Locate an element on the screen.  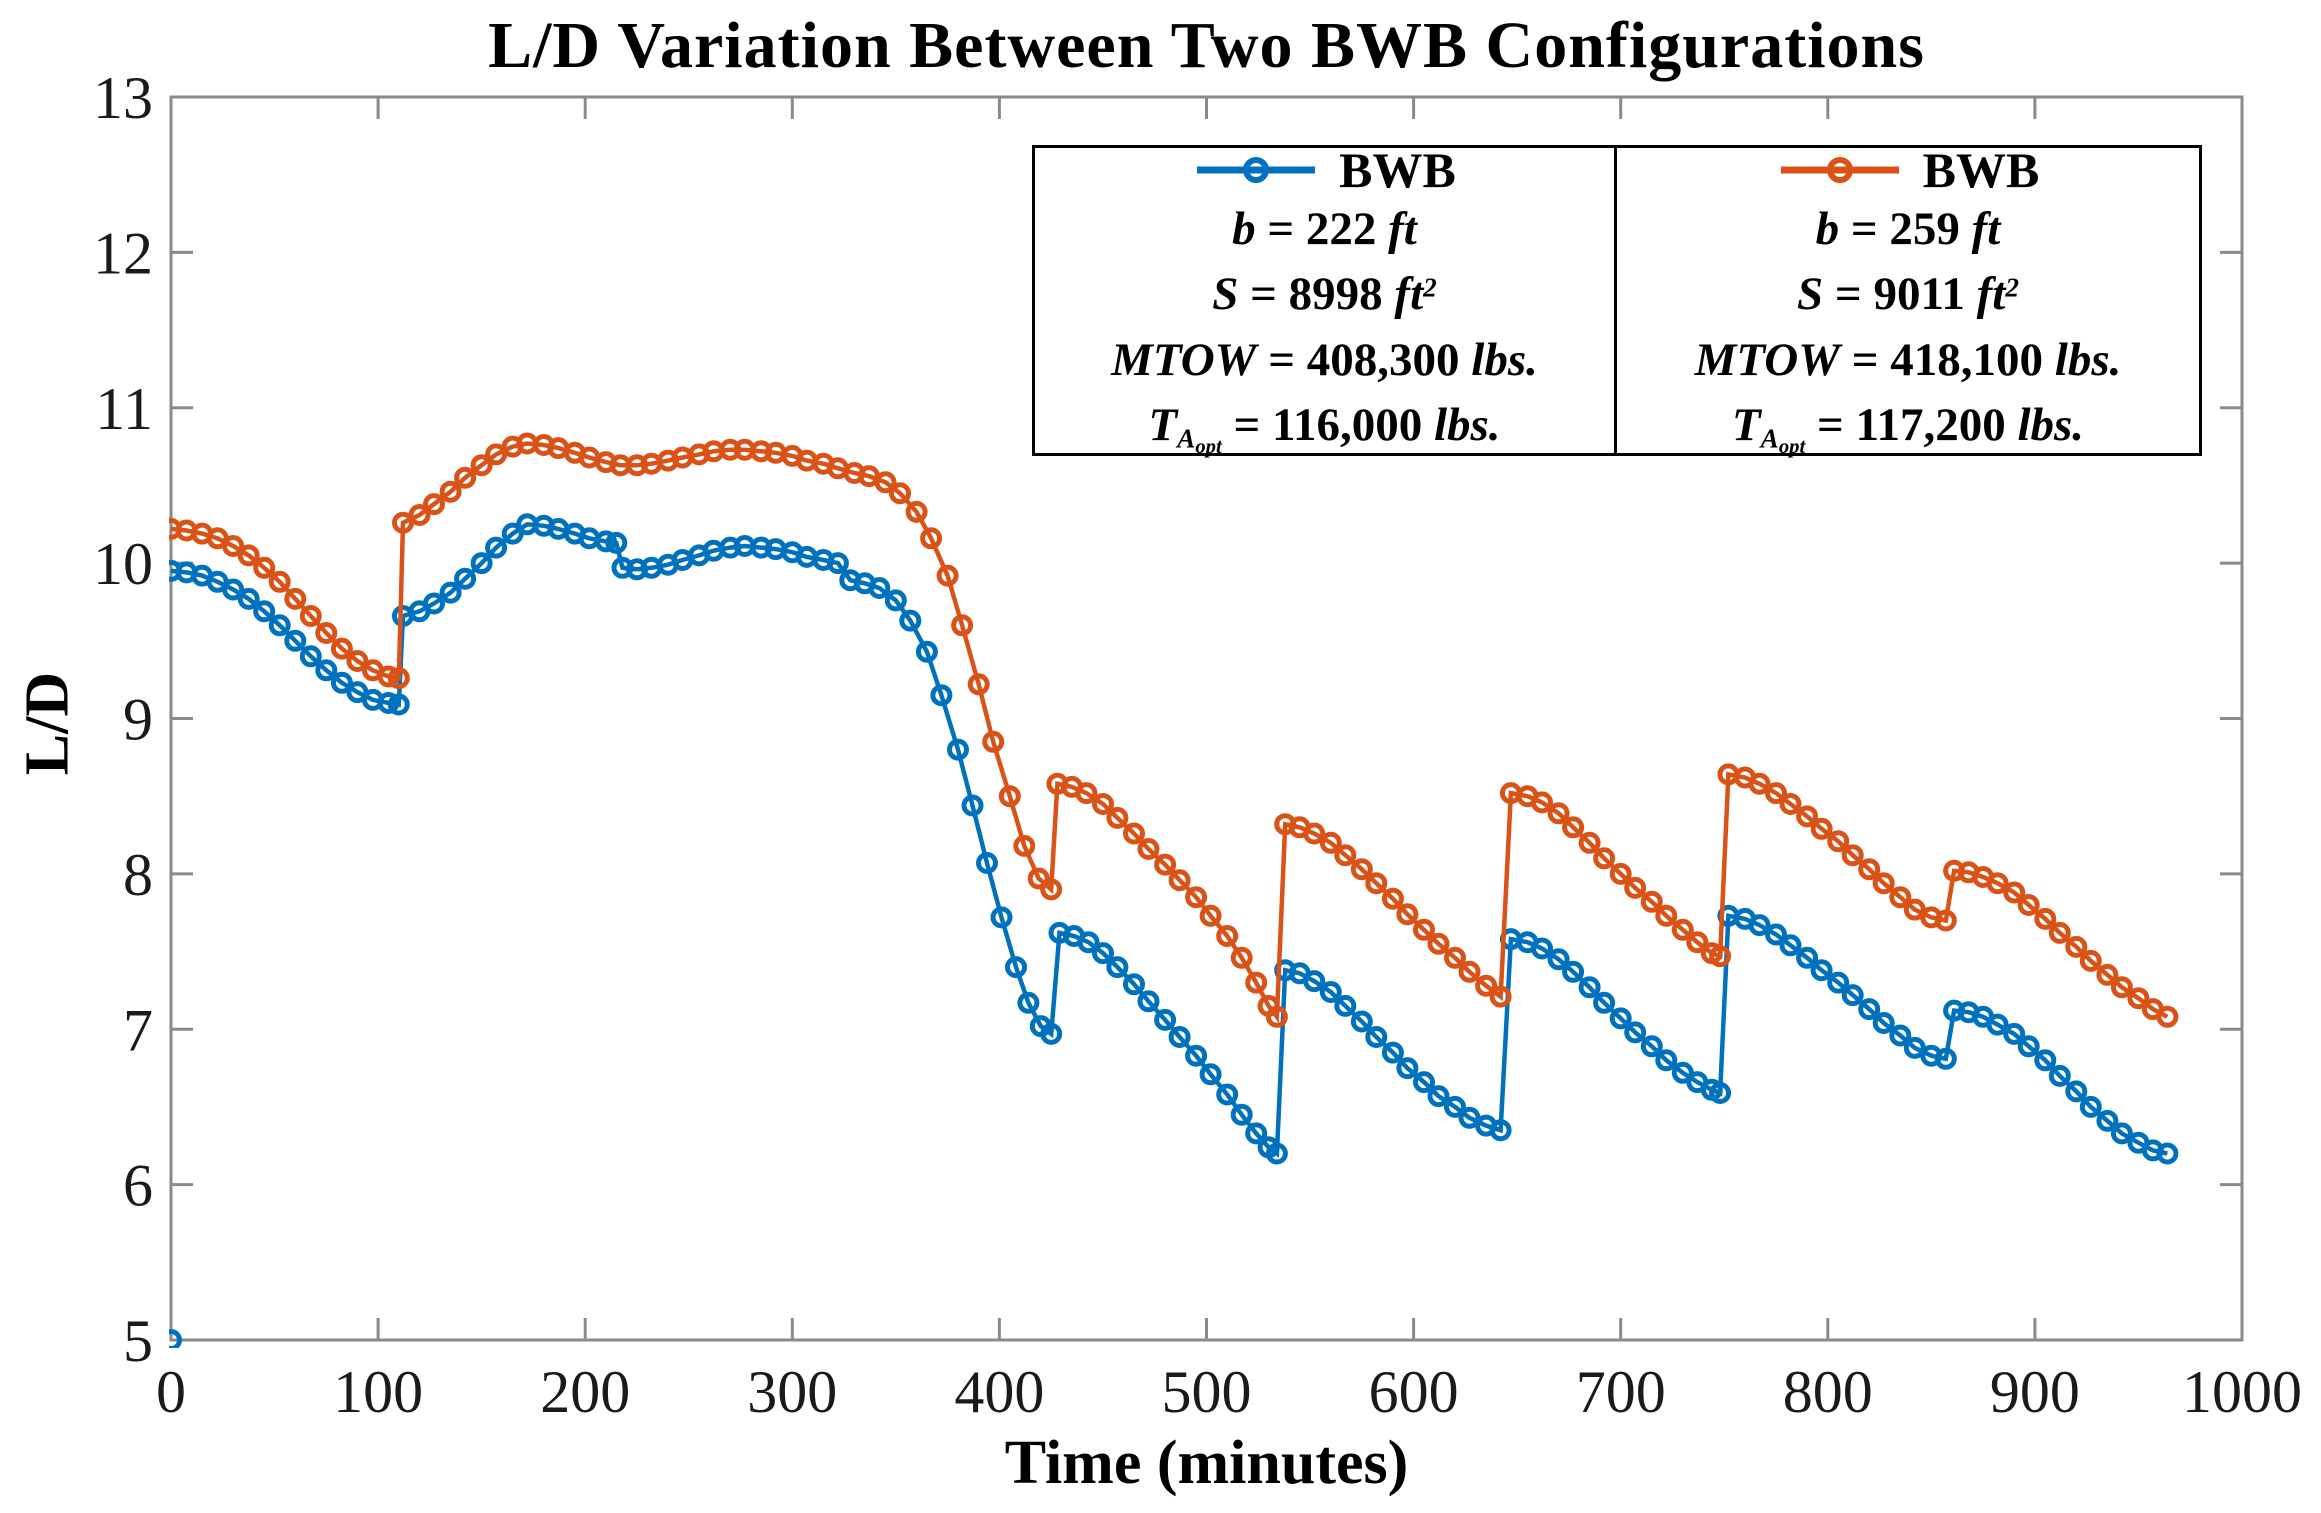
legend-param-s: S = 8998 ft2 is located at coordinates (1324, 294).